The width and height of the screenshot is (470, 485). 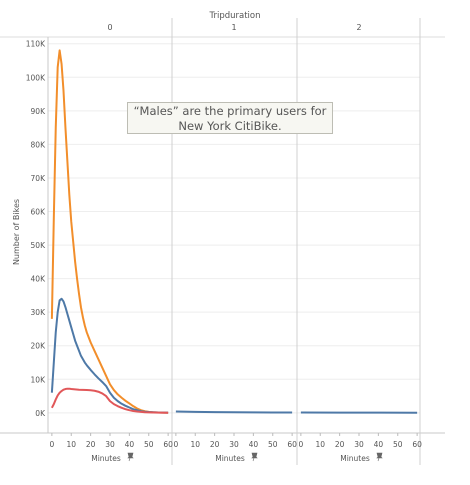 I want to click on y-tick-label: 20K, so click(x=39, y=346).